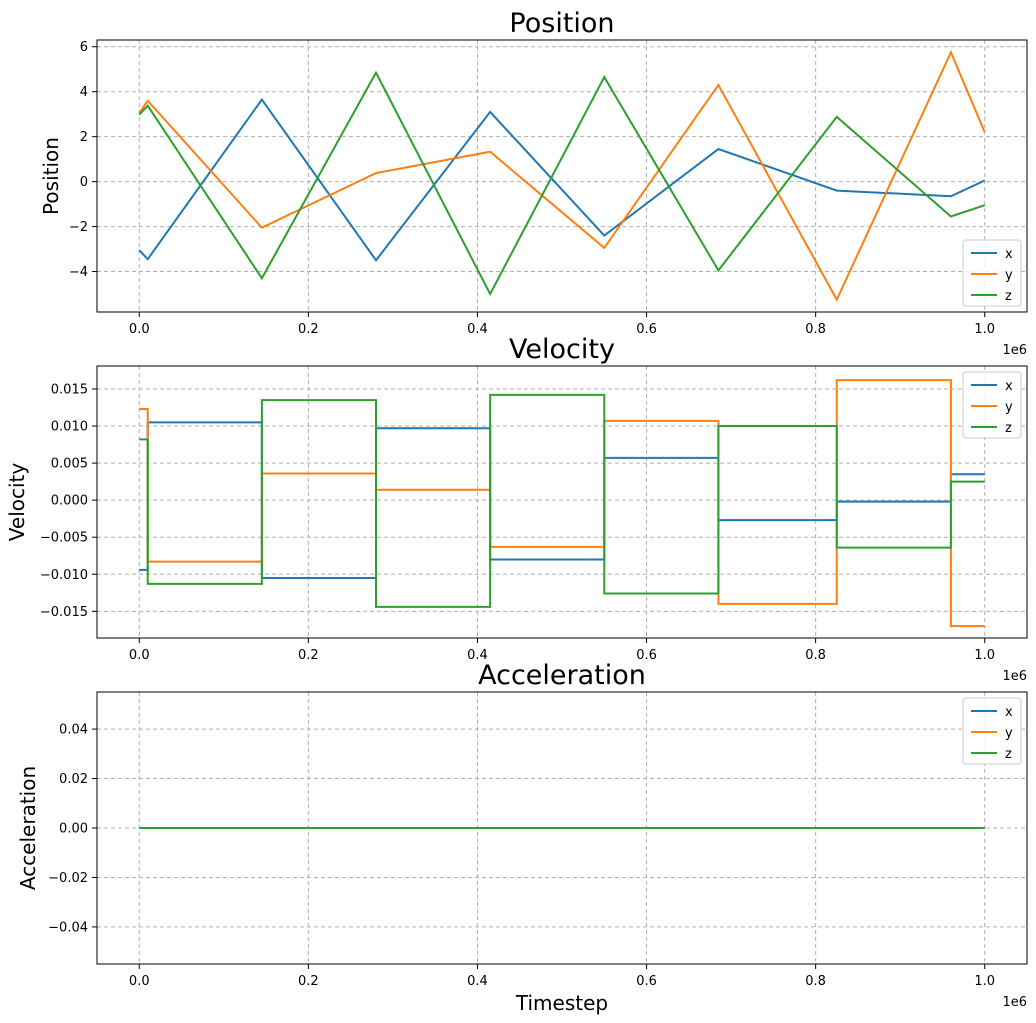  Describe the element at coordinates (69, 464) in the screenshot. I see `y-tick-label: 0.005` at that location.